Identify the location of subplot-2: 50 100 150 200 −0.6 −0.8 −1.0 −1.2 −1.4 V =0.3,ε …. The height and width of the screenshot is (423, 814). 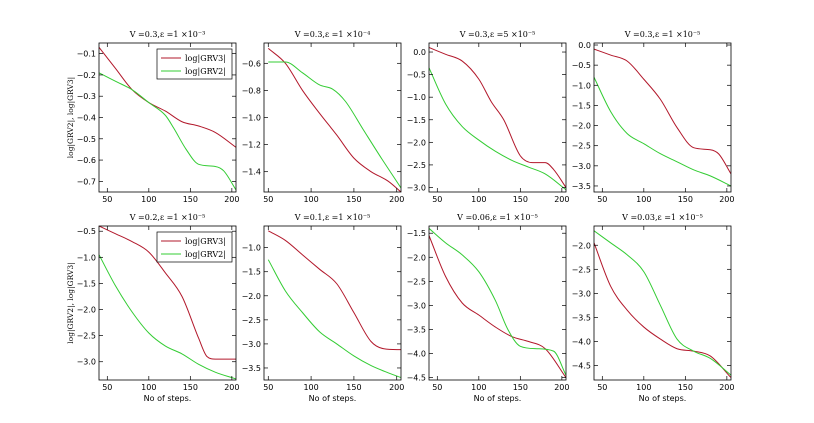
(323, 117).